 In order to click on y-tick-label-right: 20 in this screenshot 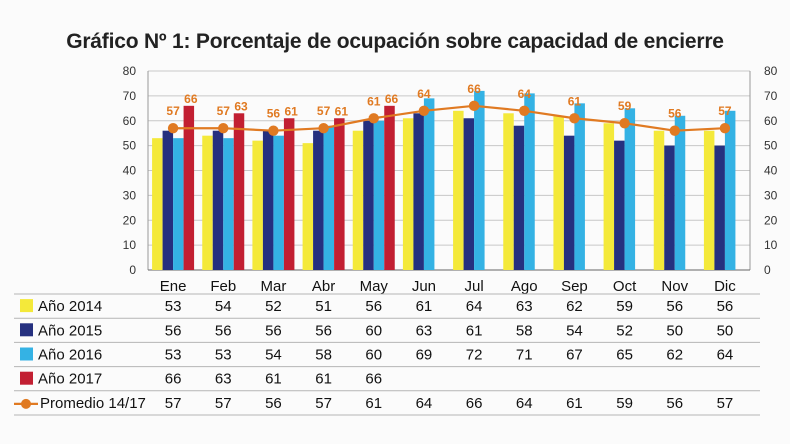, I will do `click(771, 220)`.